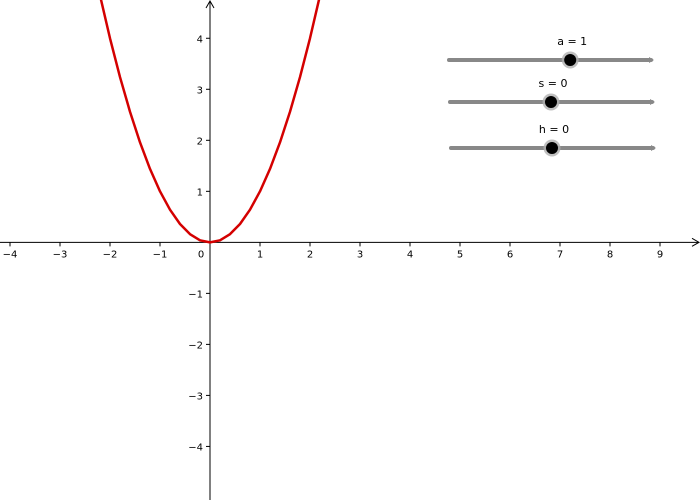 Image resolution: width=700 pixels, height=500 pixels. What do you see at coordinates (110, 254) in the screenshot?
I see `x-tick-label: −2` at bounding box center [110, 254].